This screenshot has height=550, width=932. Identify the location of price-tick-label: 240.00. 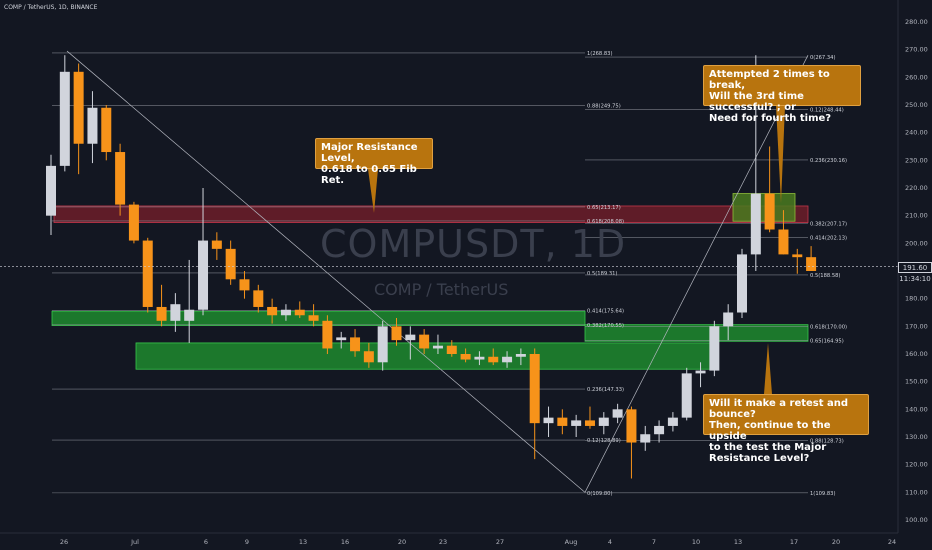
(916, 133).